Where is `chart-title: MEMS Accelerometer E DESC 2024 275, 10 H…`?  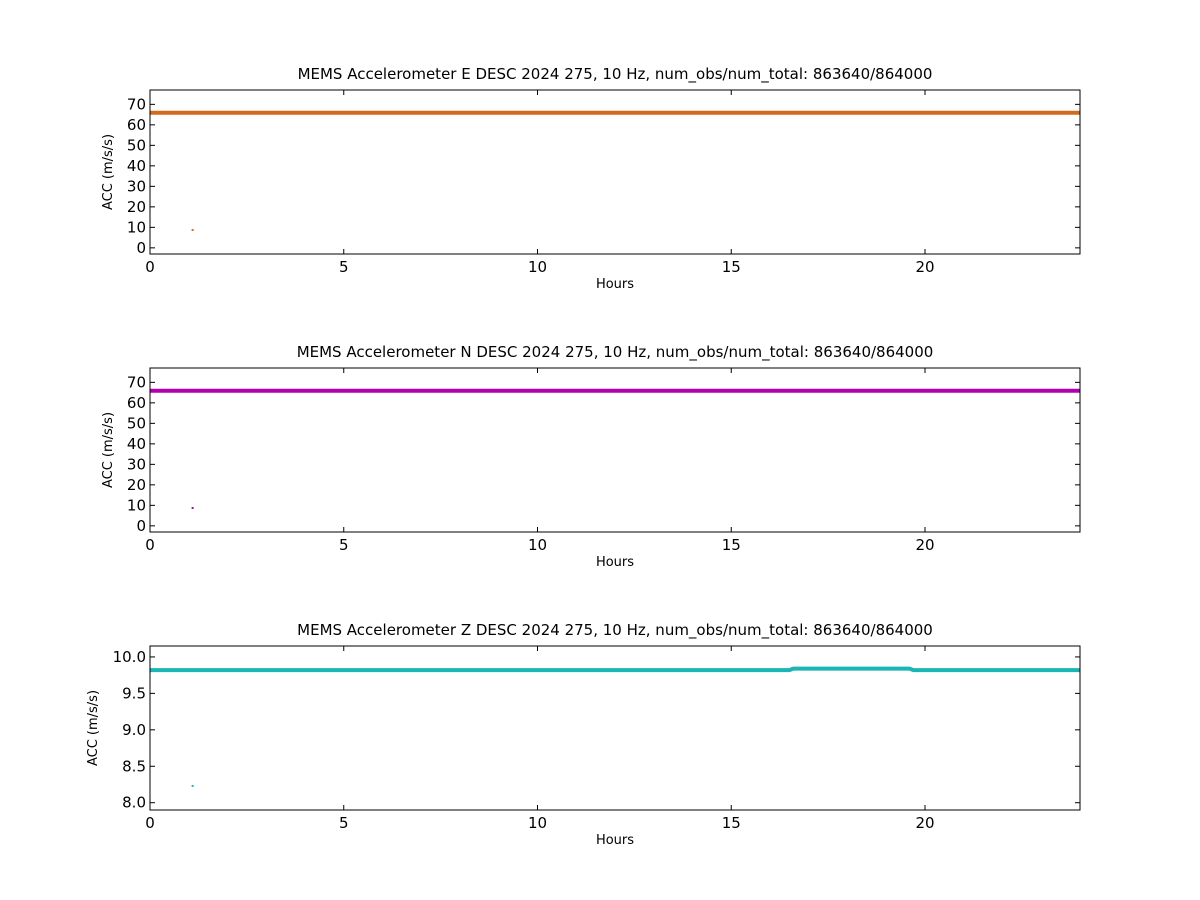 chart-title: MEMS Accelerometer E DESC 2024 275, 10 H… is located at coordinates (615, 74).